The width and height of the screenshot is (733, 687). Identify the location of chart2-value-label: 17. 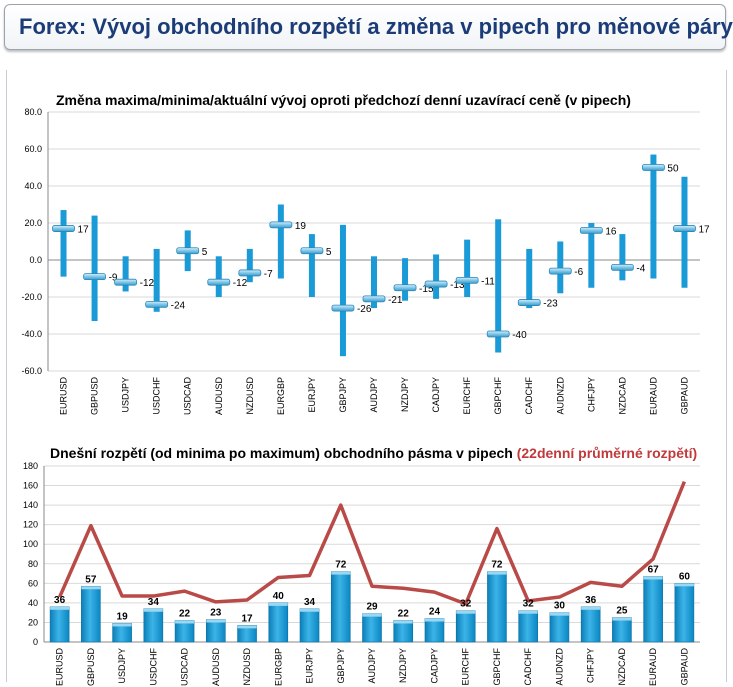
(247, 618).